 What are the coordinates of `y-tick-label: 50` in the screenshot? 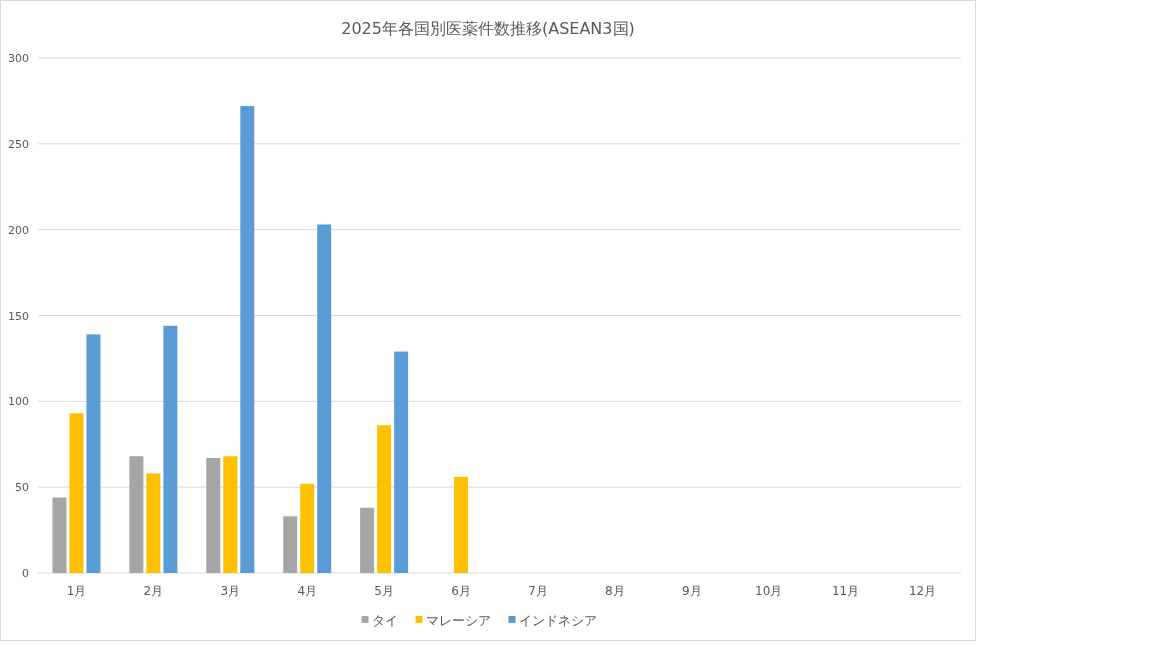 It's located at (22, 488).